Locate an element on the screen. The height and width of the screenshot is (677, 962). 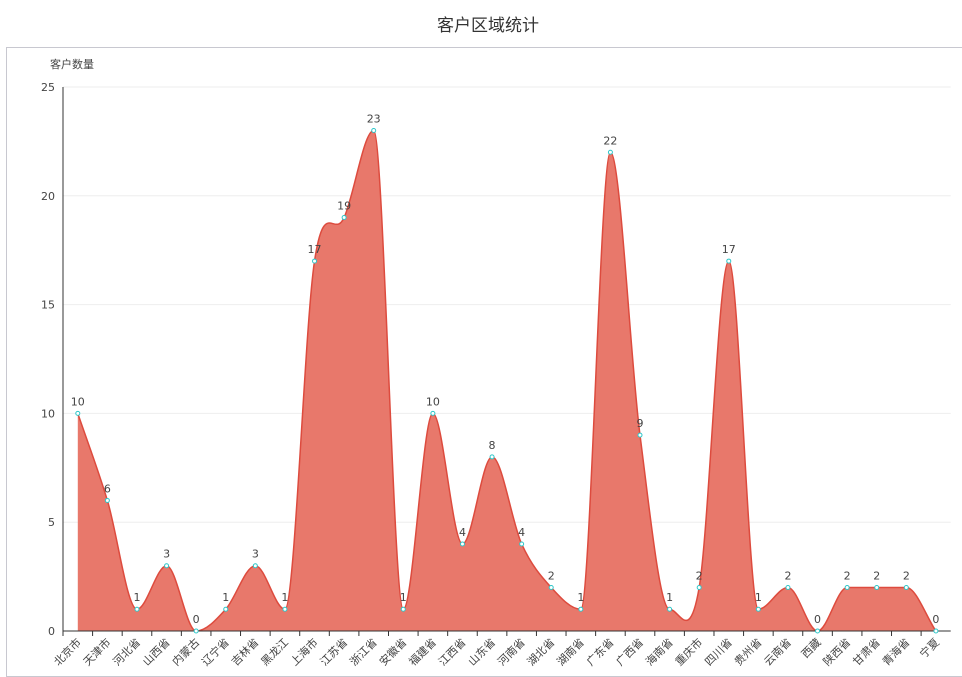
x-tick-label: 云南省 is located at coordinates (778, 652).